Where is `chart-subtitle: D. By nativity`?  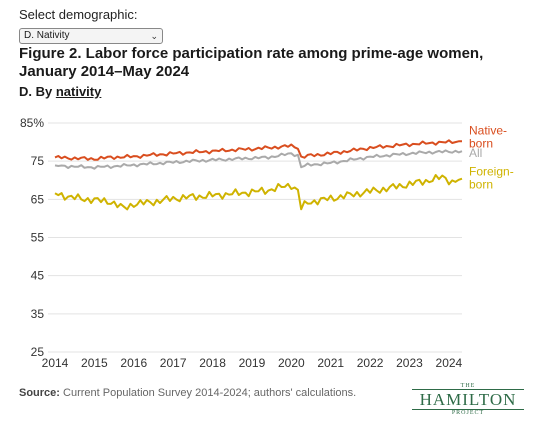 chart-subtitle: D. By nativity is located at coordinates (60, 91).